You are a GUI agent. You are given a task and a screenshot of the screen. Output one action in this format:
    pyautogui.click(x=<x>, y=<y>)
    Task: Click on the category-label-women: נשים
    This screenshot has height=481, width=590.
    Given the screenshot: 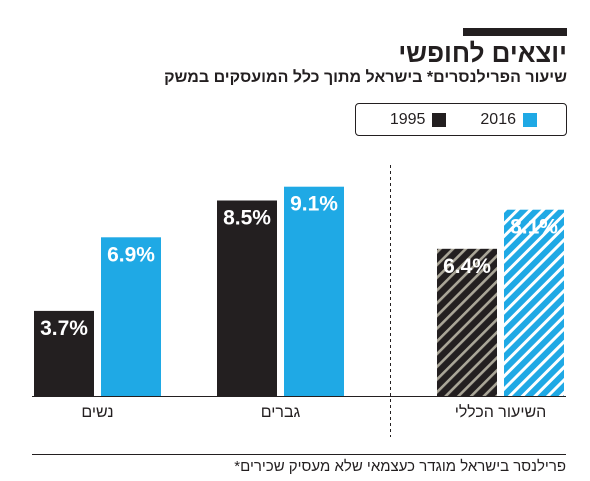 What is the action you would take?
    pyautogui.click(x=97, y=412)
    